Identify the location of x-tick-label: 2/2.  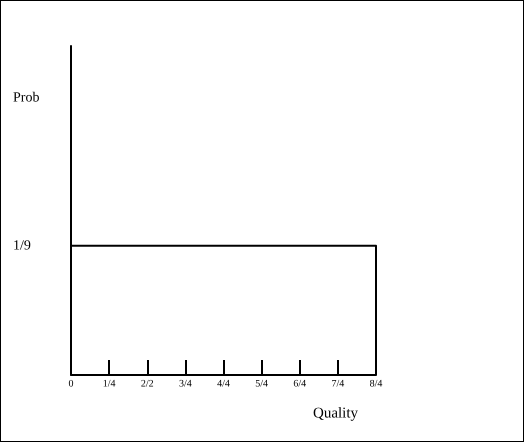
(147, 384).